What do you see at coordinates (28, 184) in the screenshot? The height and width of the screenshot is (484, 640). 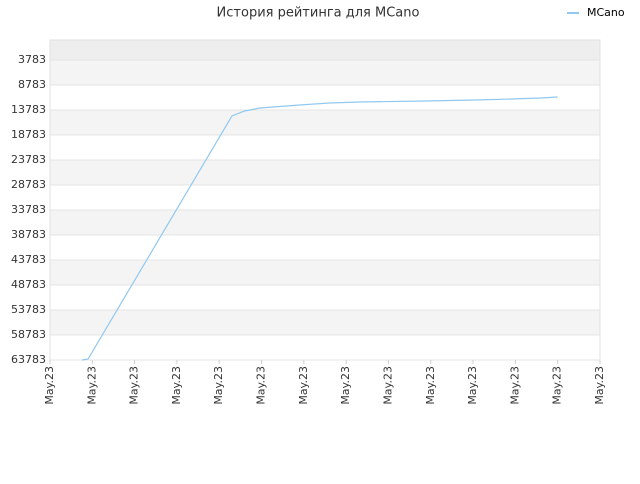 I see `y-tick-label: 28783` at bounding box center [28, 184].